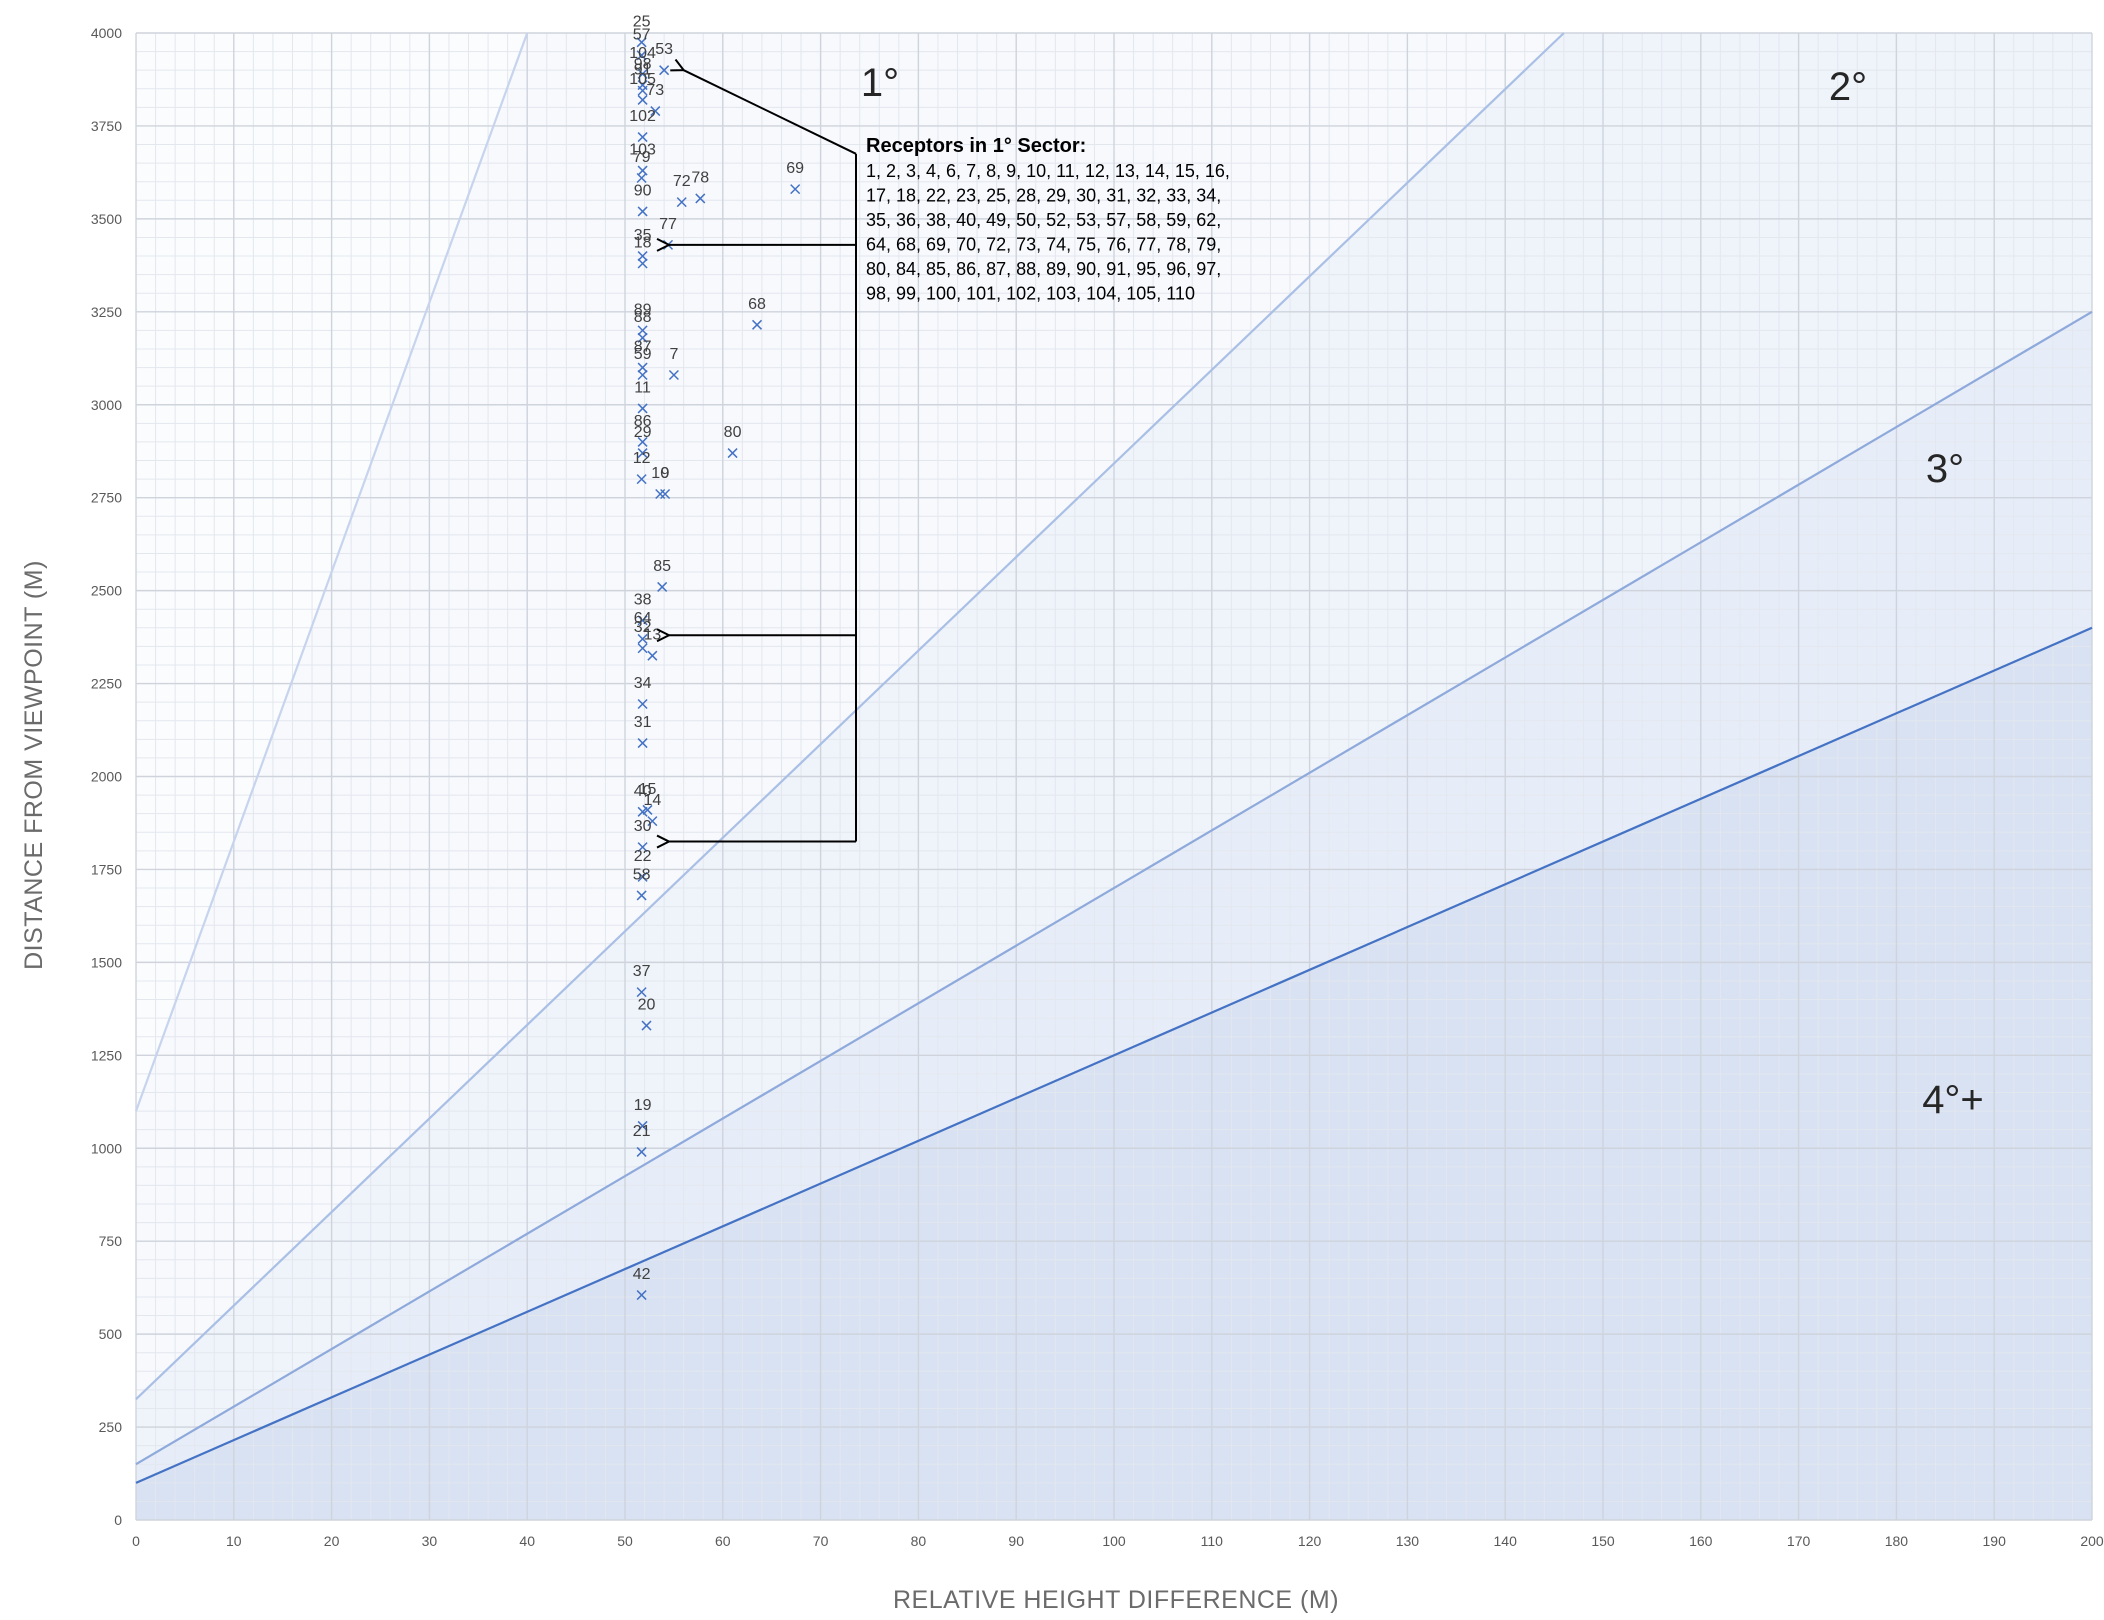 The height and width of the screenshot is (1620, 2104). What do you see at coordinates (106, 219) in the screenshot?
I see `y-tick-label: 3500` at bounding box center [106, 219].